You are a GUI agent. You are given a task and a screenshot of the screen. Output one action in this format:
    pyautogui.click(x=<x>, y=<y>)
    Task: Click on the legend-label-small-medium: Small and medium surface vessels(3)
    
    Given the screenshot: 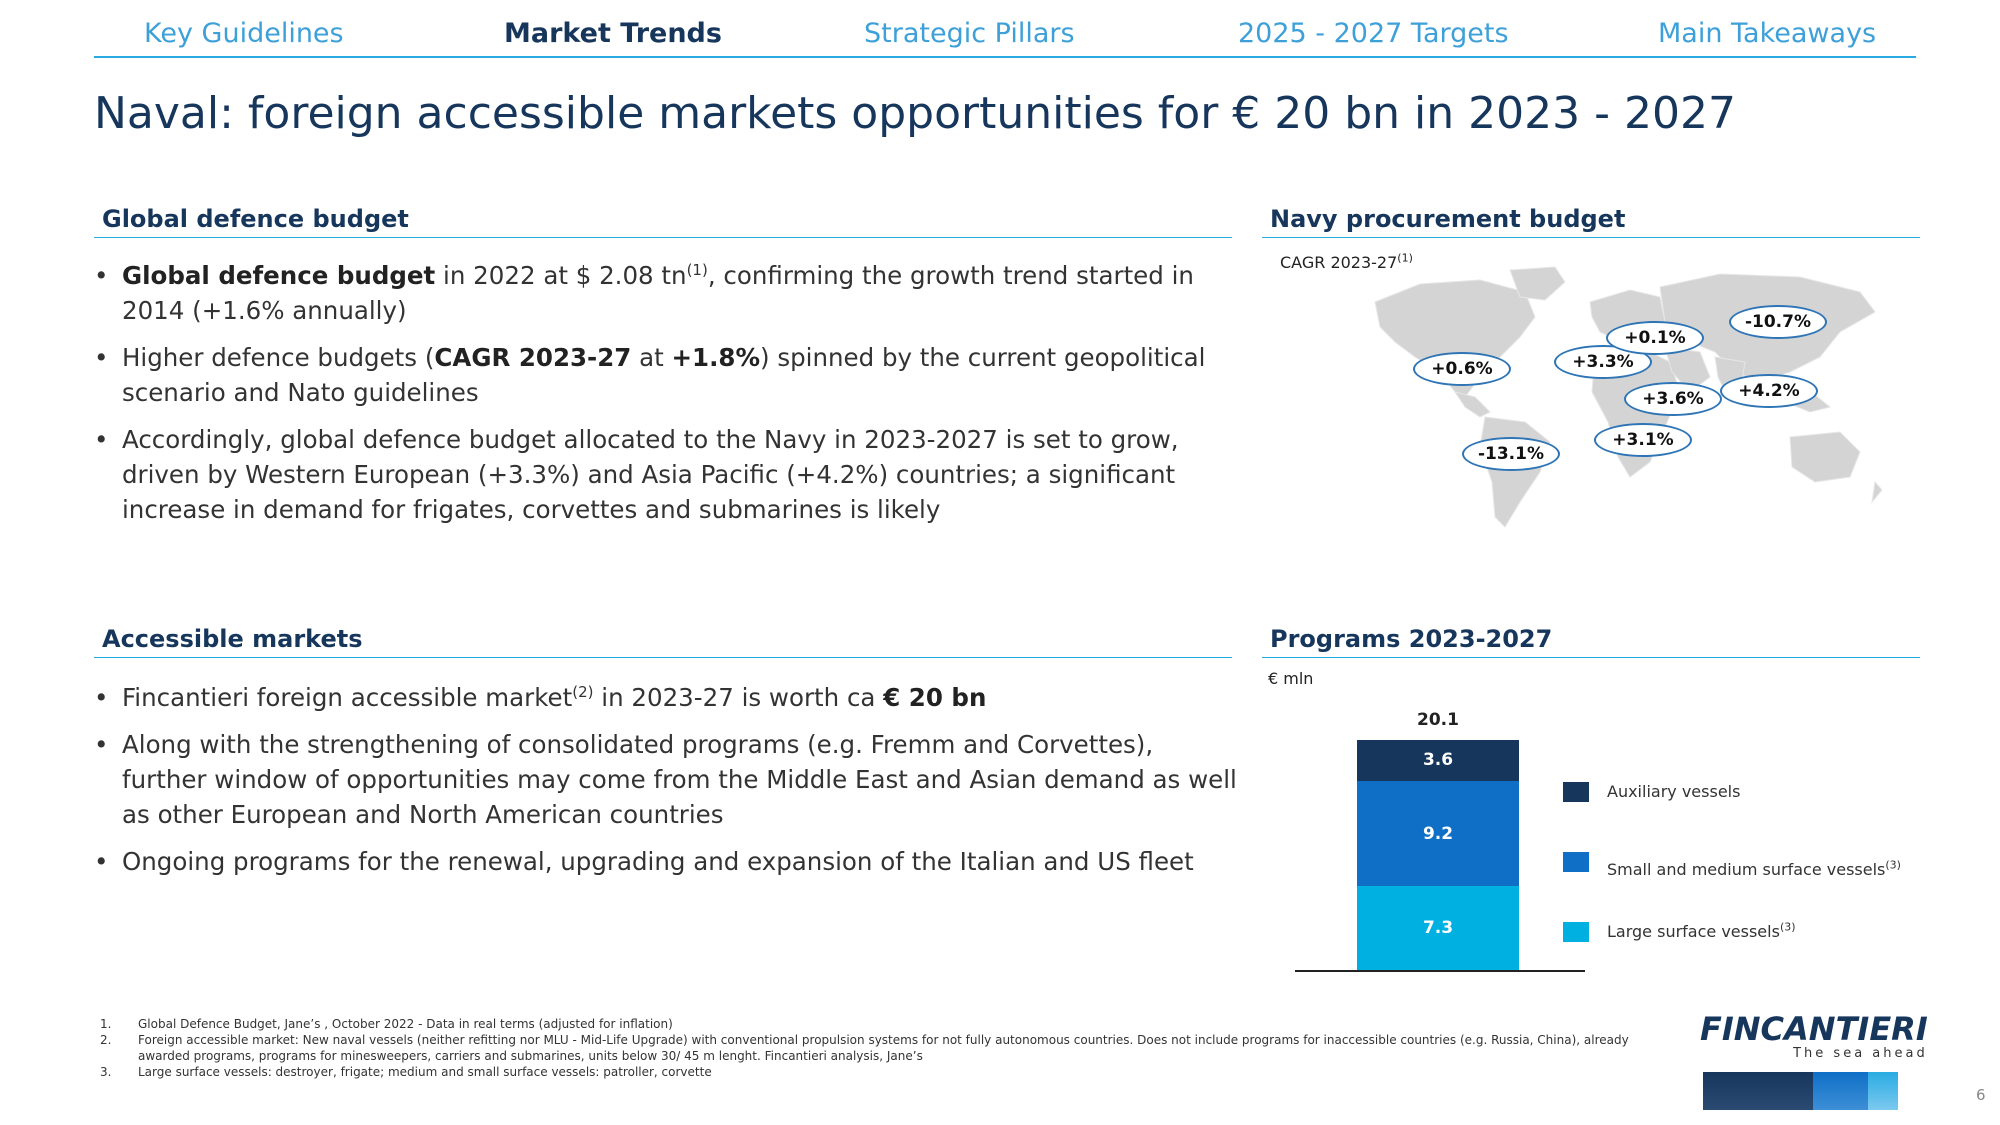 What is the action you would take?
    pyautogui.click(x=1754, y=869)
    